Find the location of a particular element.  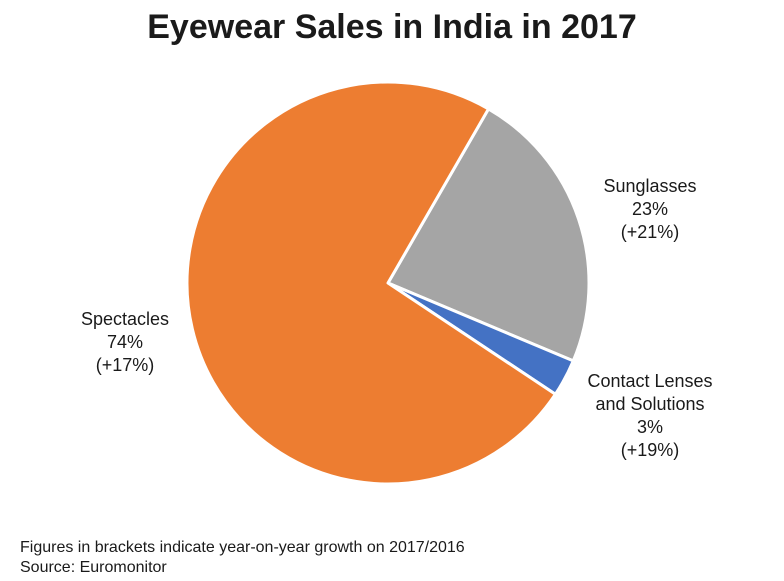

slice-growth: (+19%) is located at coordinates (650, 450).